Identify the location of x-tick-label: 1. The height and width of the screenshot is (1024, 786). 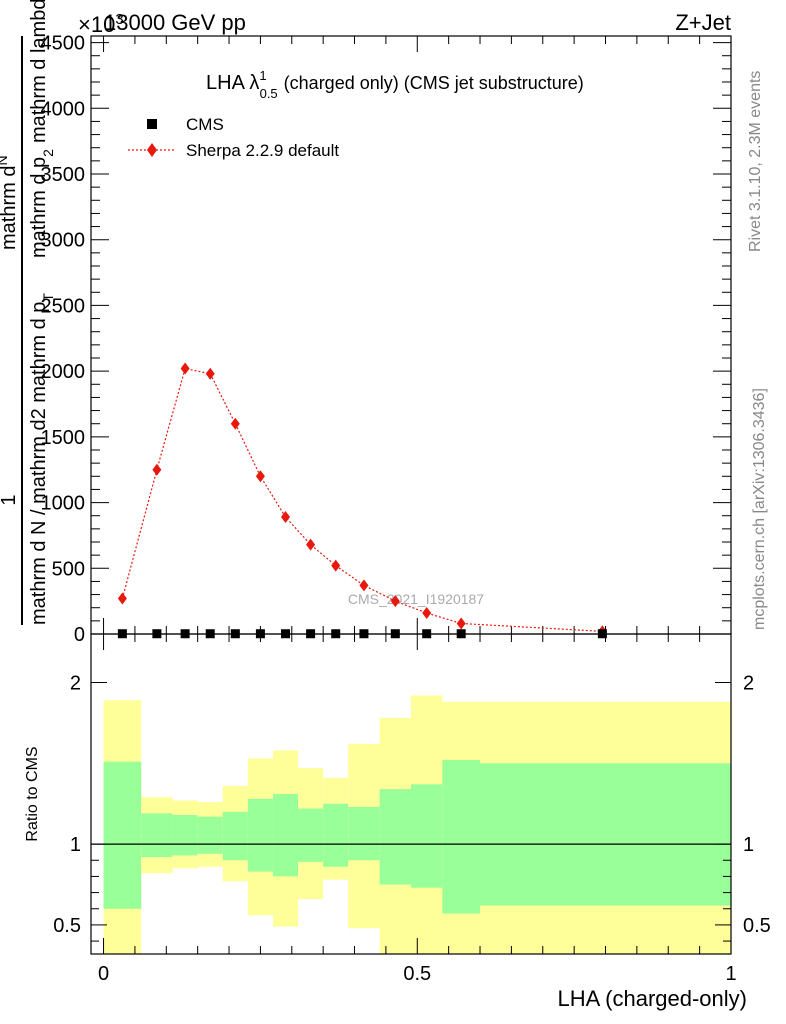
(730, 974).